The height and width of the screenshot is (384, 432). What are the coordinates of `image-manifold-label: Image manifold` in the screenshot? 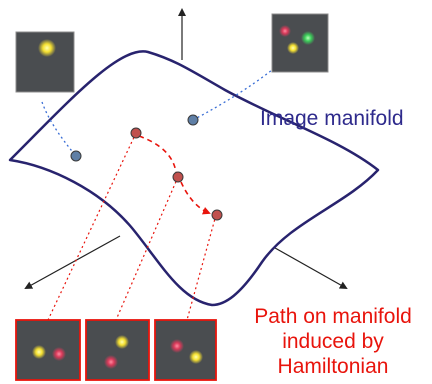 It's located at (332, 118).